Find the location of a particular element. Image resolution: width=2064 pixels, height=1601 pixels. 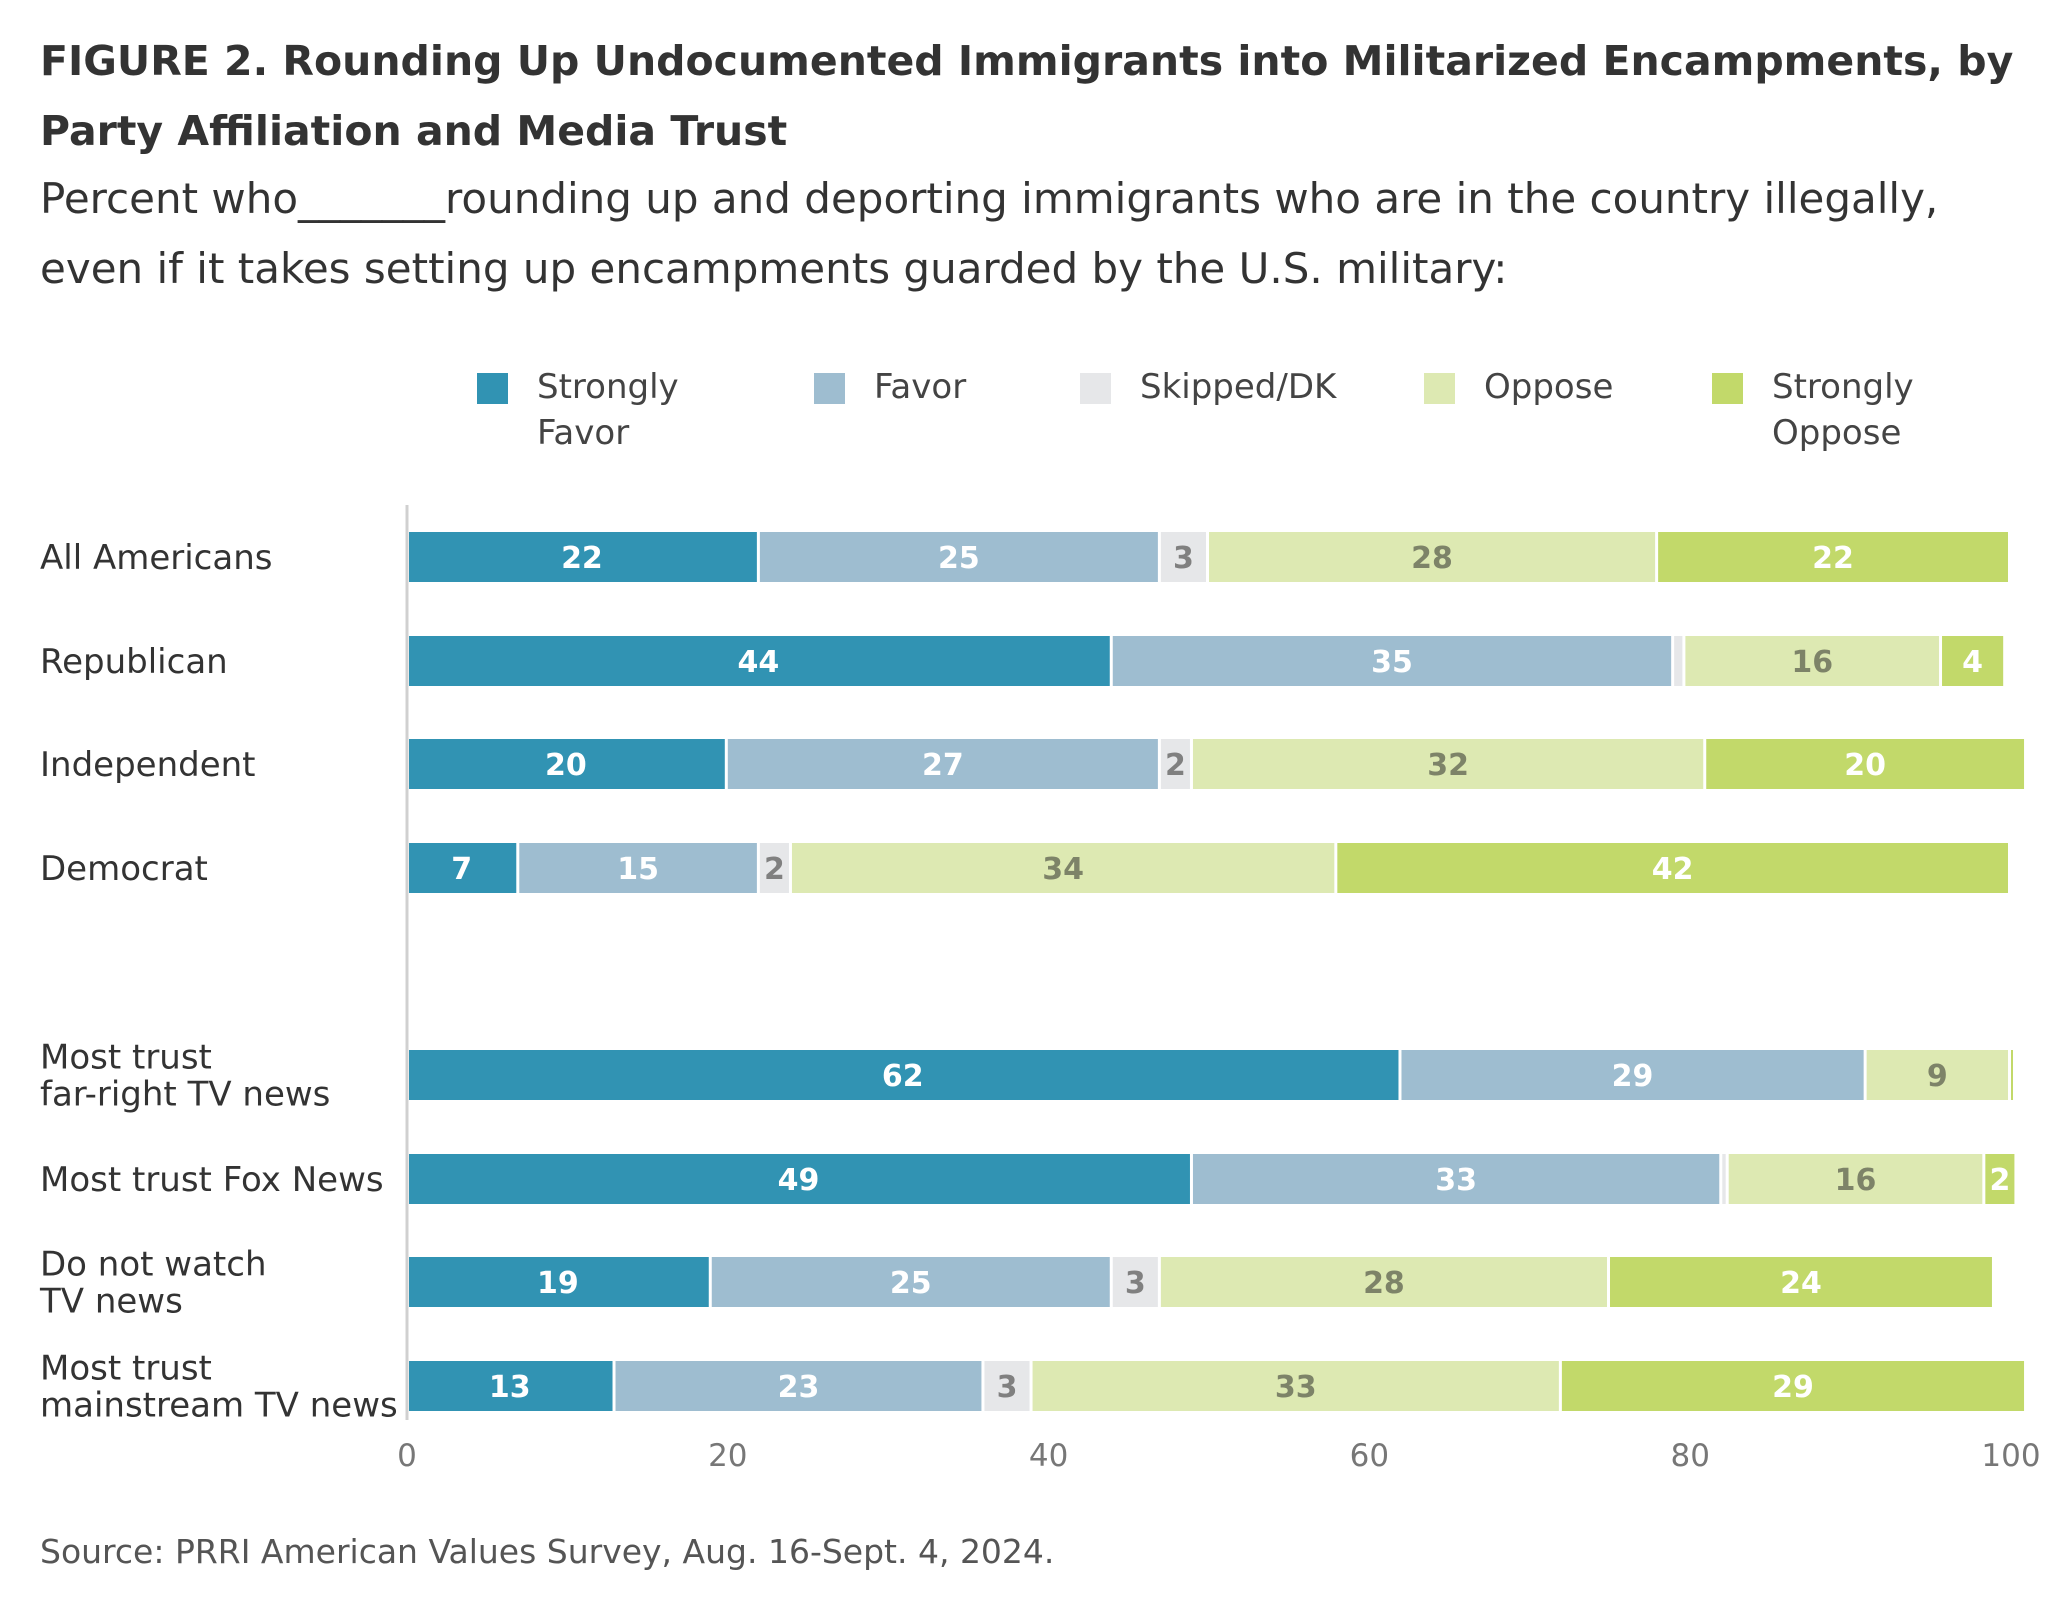

data-label: 23 is located at coordinates (799, 1387).